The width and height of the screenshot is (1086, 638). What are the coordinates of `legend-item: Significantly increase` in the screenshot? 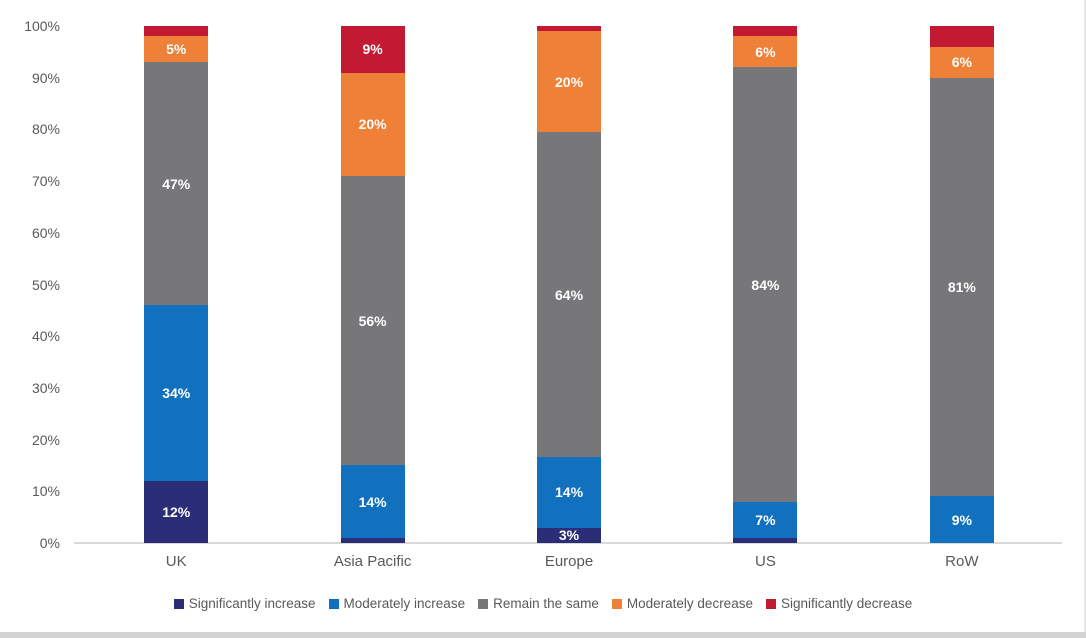 It's located at (244, 603).